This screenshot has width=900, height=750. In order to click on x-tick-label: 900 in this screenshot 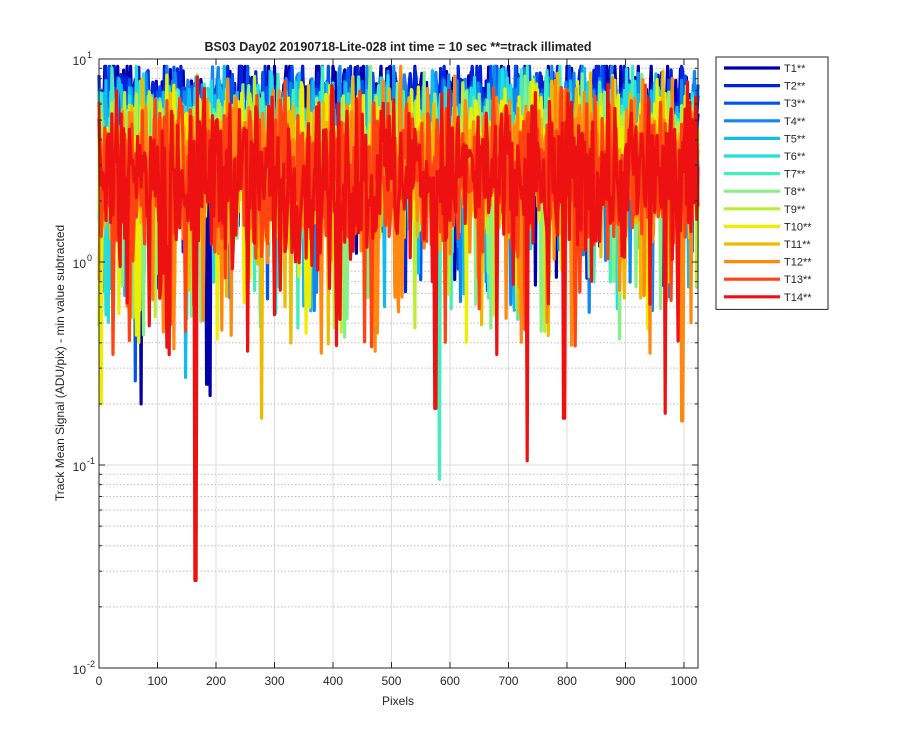, I will do `click(625, 681)`.